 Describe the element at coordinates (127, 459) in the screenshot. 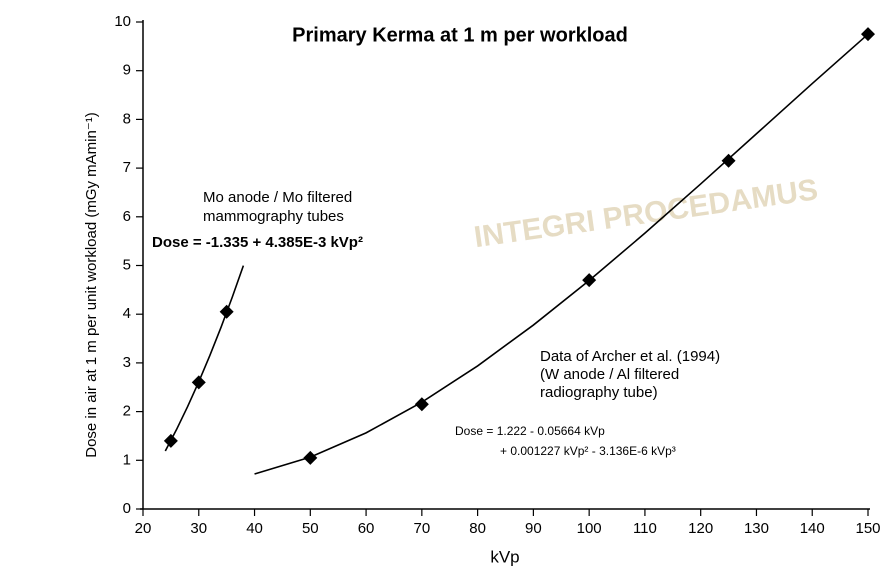

I see `y-tick-label: 1` at that location.